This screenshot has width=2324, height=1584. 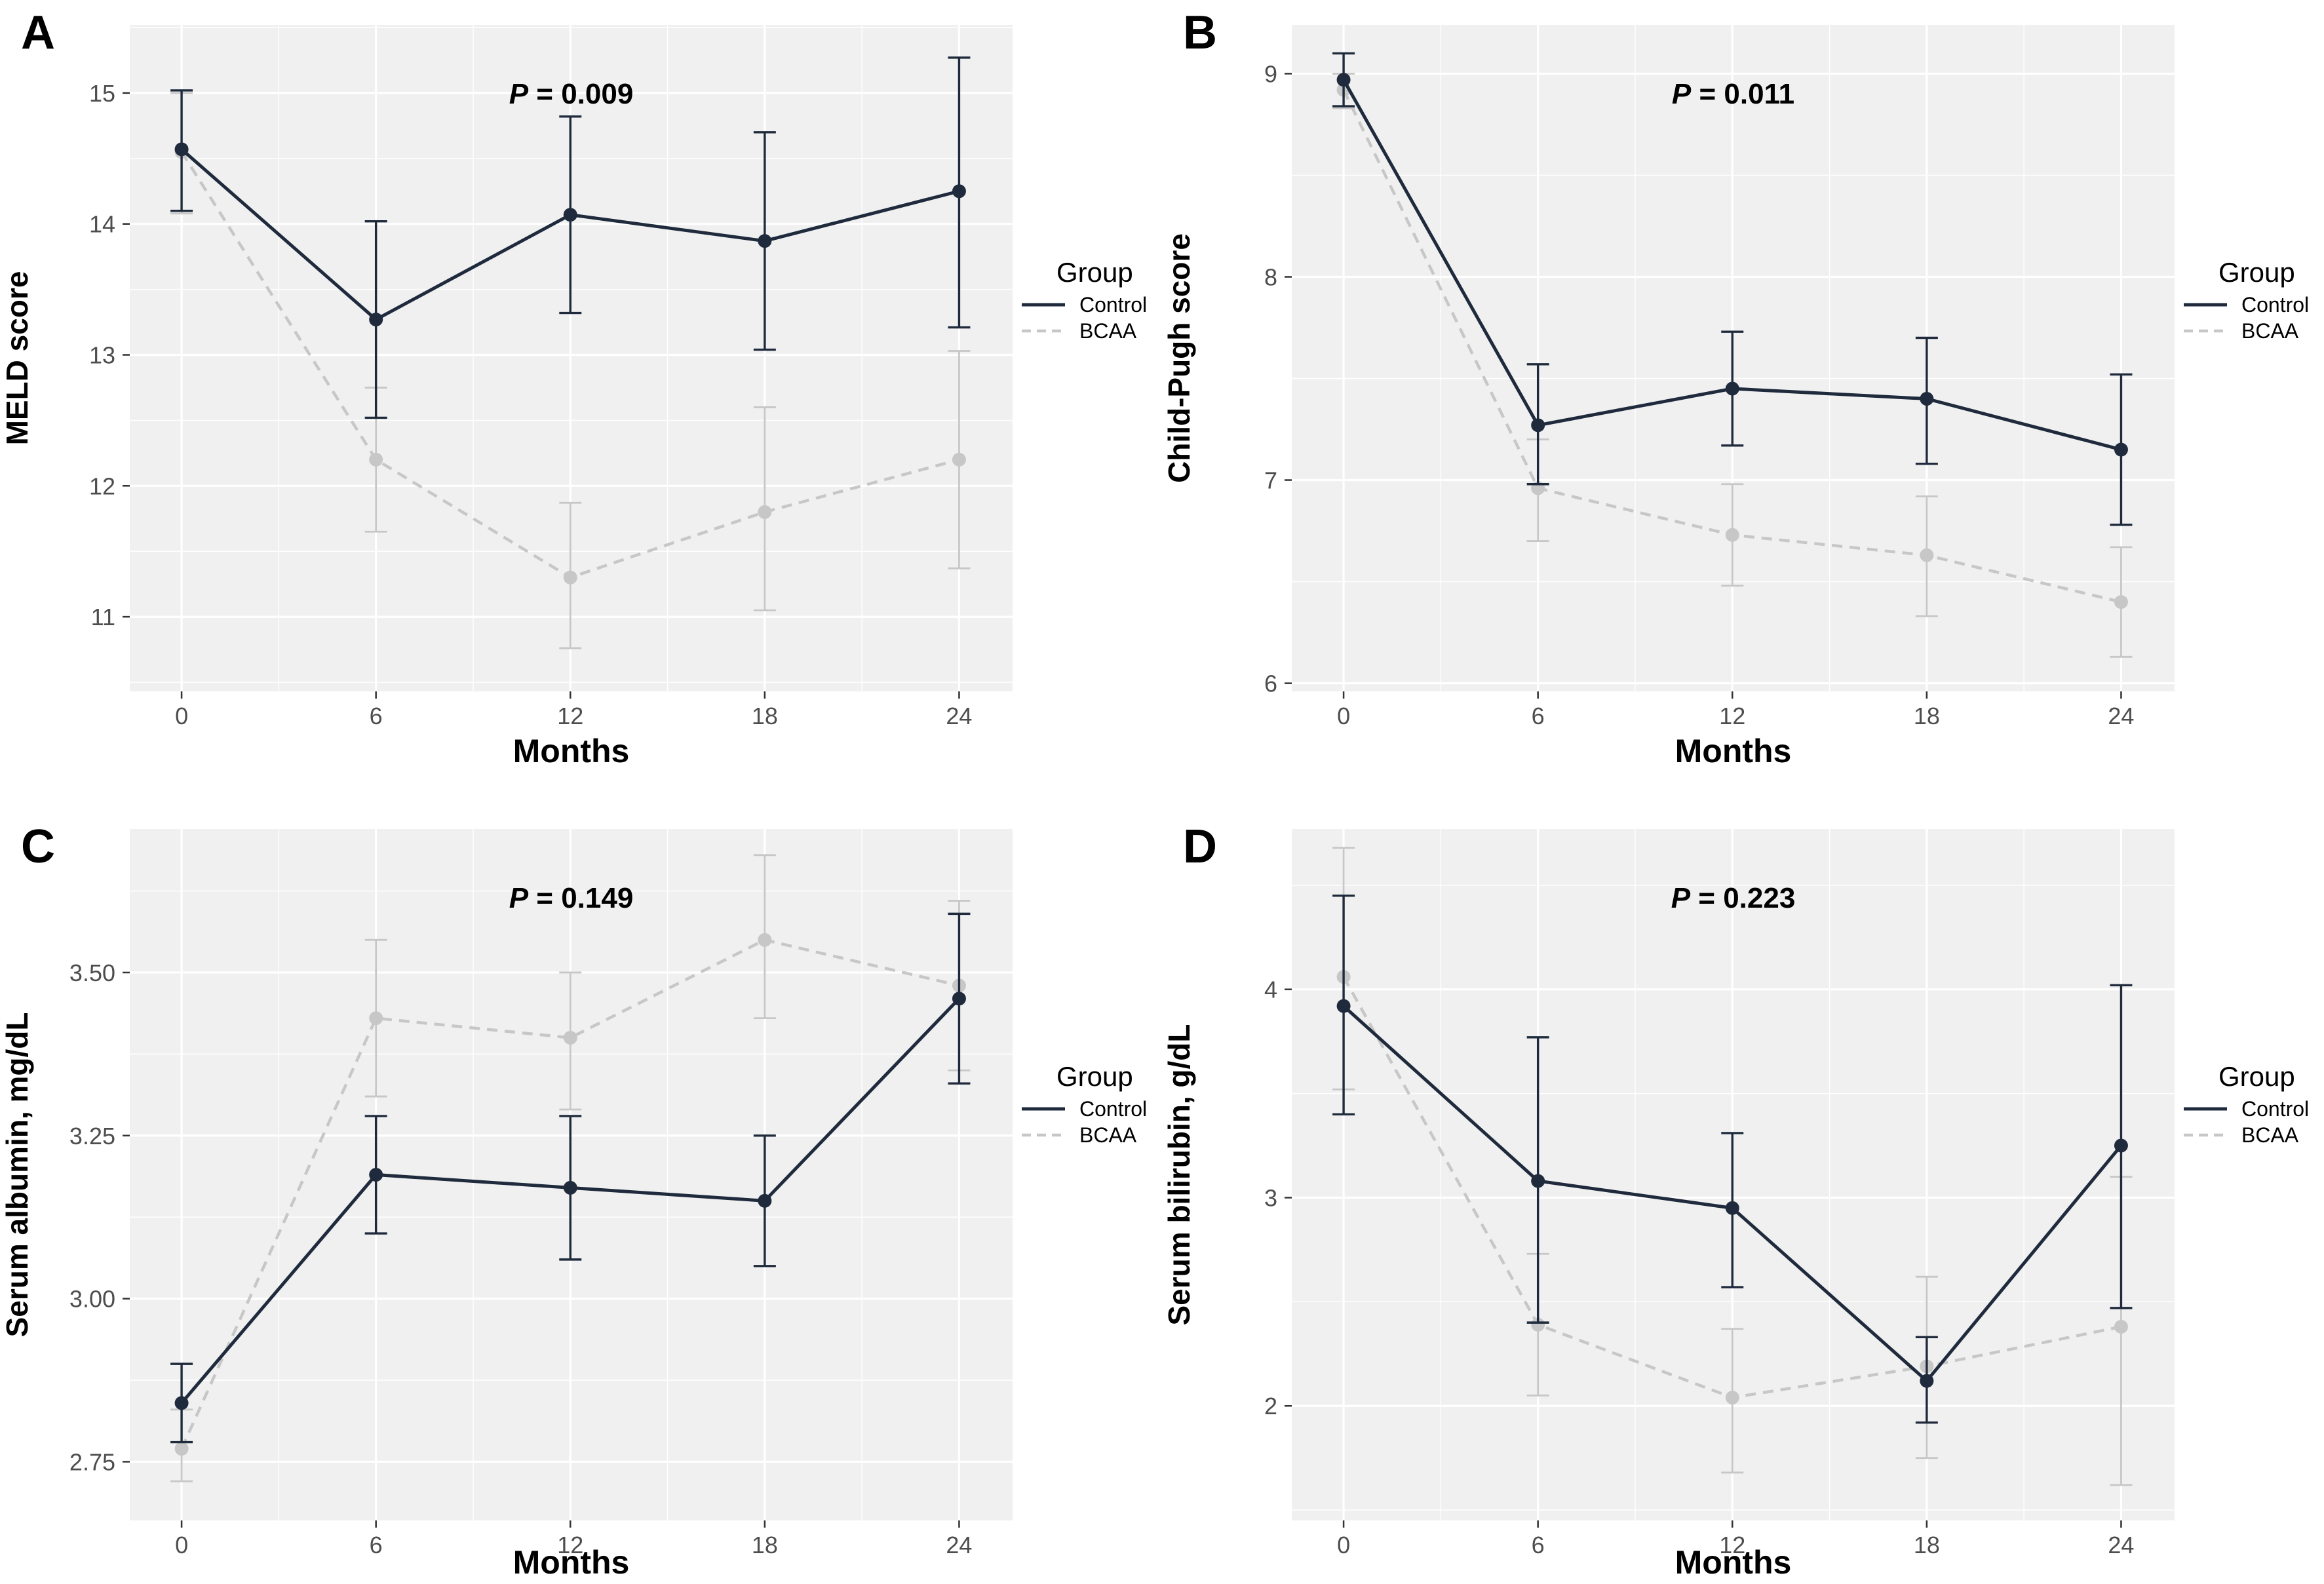 I want to click on p-value-label: P = 0.009, so click(x=571, y=94).